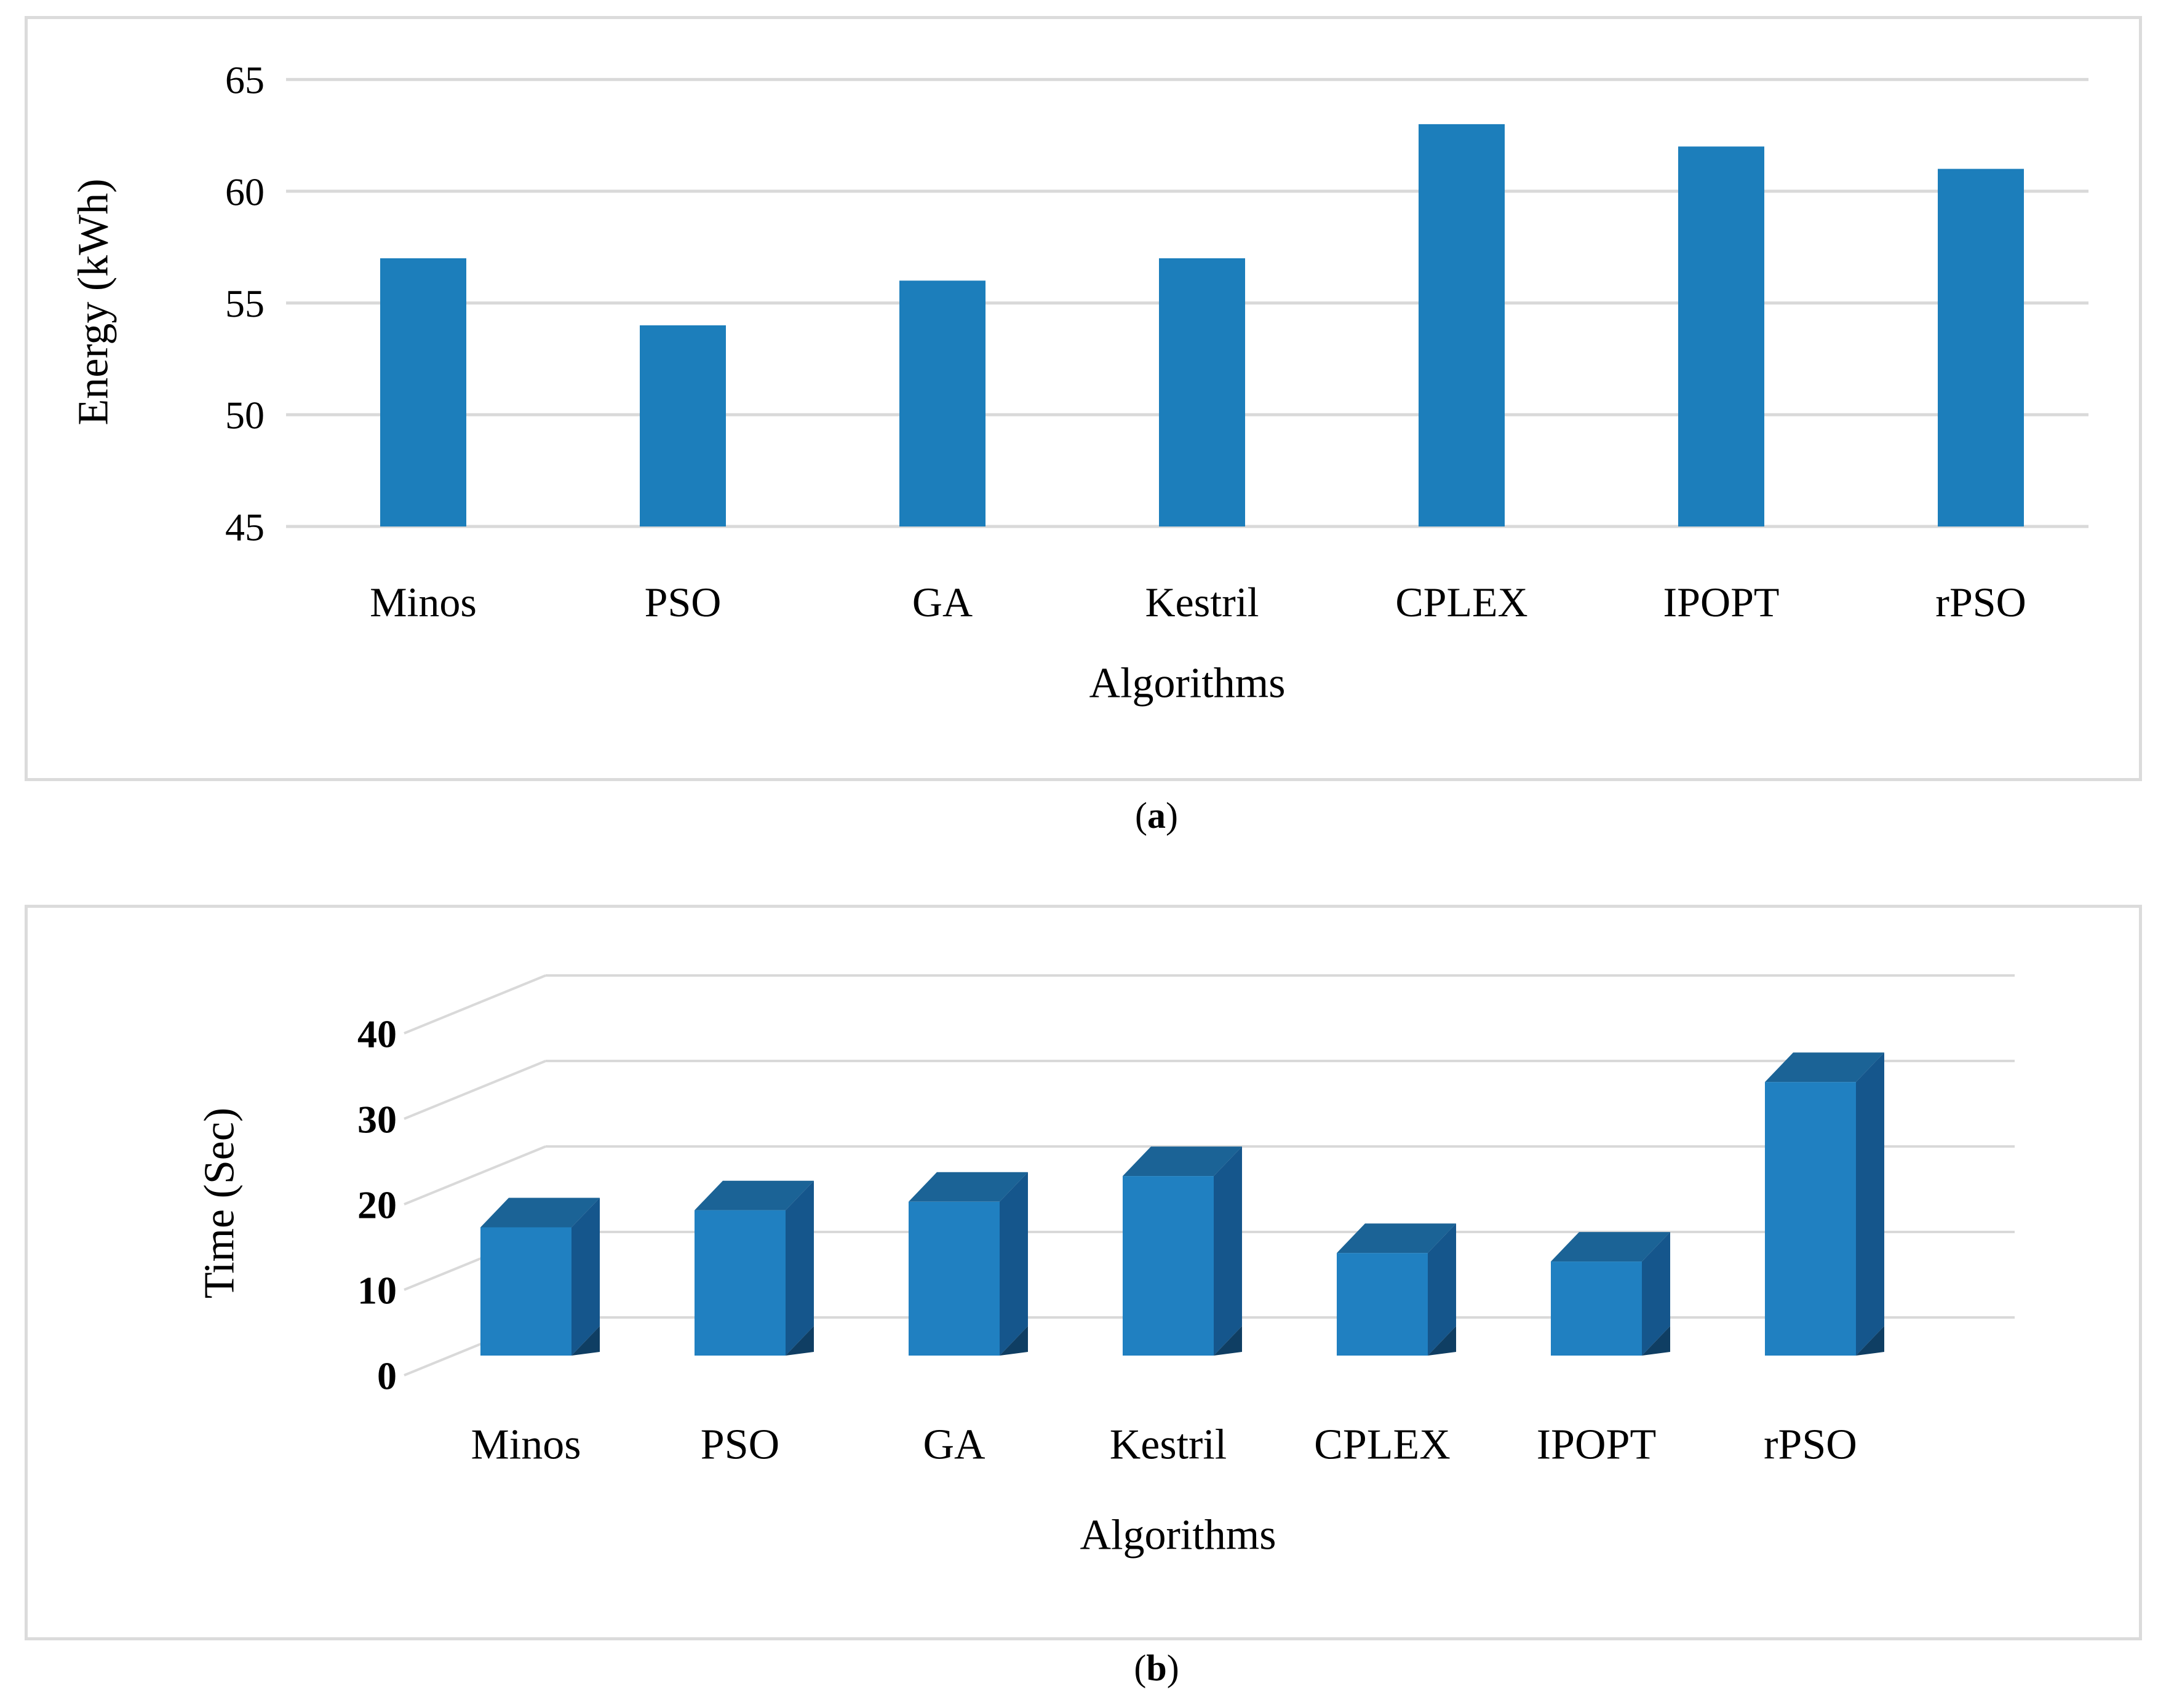 Image resolution: width=2166 pixels, height=1708 pixels. Describe the element at coordinates (1014, 1341) in the screenshot. I see `bar-ga-shadow` at that location.